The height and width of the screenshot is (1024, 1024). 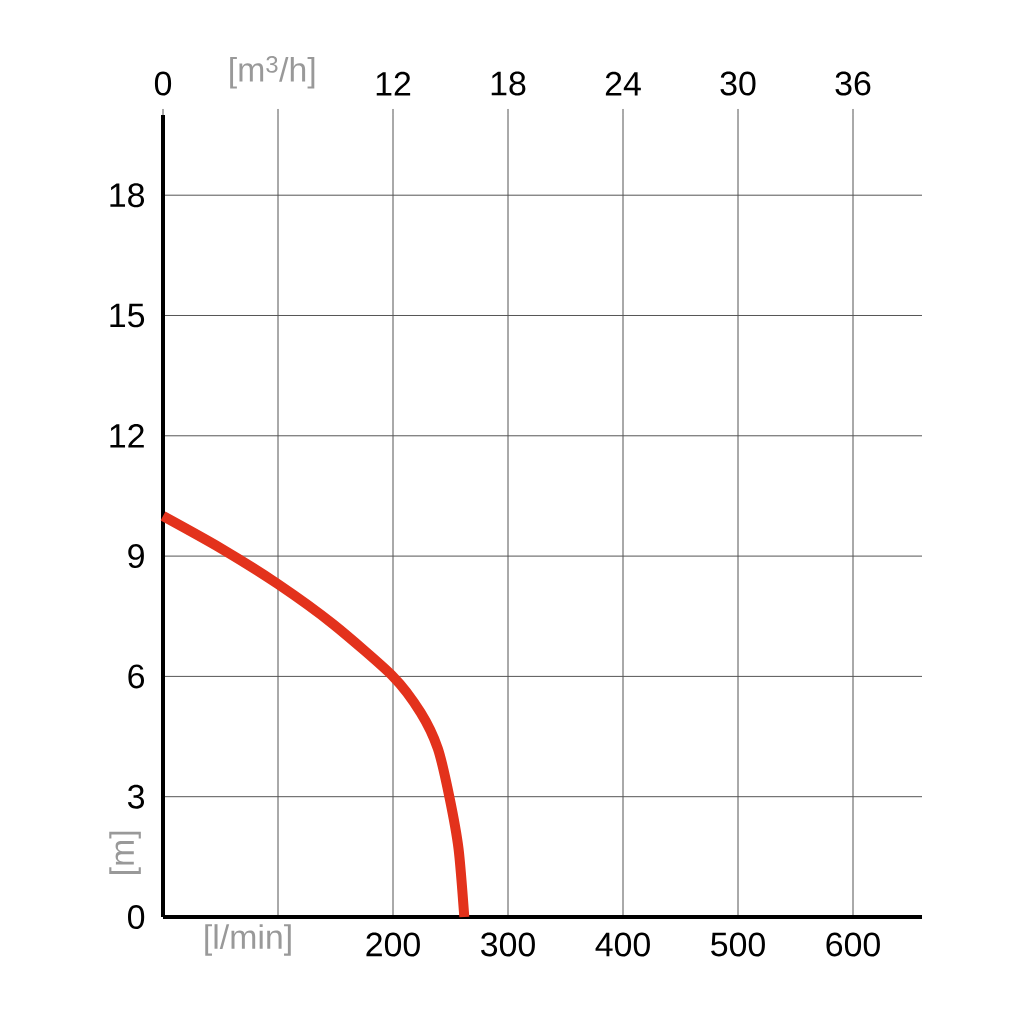 I want to click on x2-axis-title: [m$^{3}$/h], so click(x=272, y=72).